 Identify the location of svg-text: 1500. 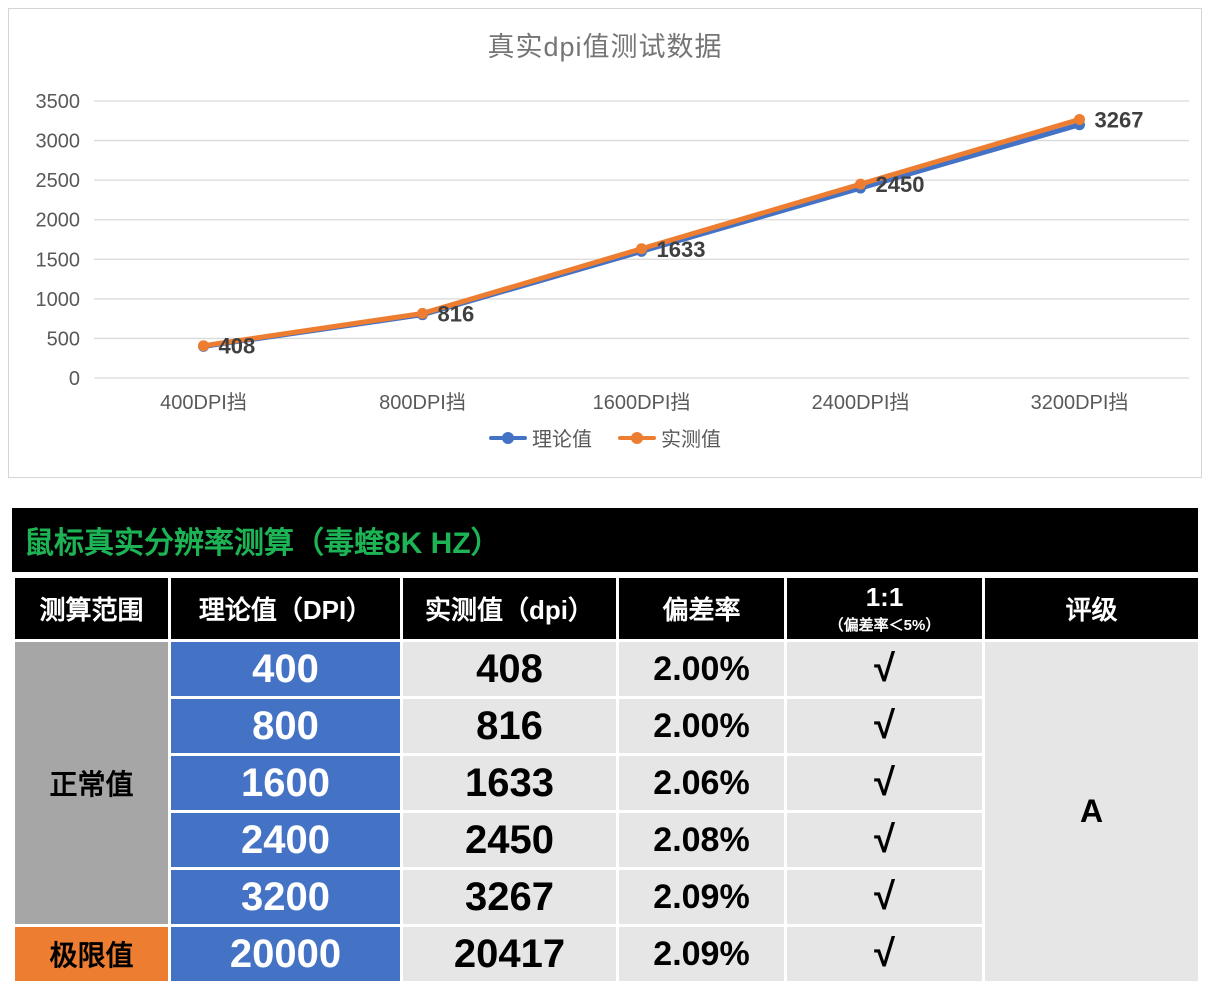
(58, 260).